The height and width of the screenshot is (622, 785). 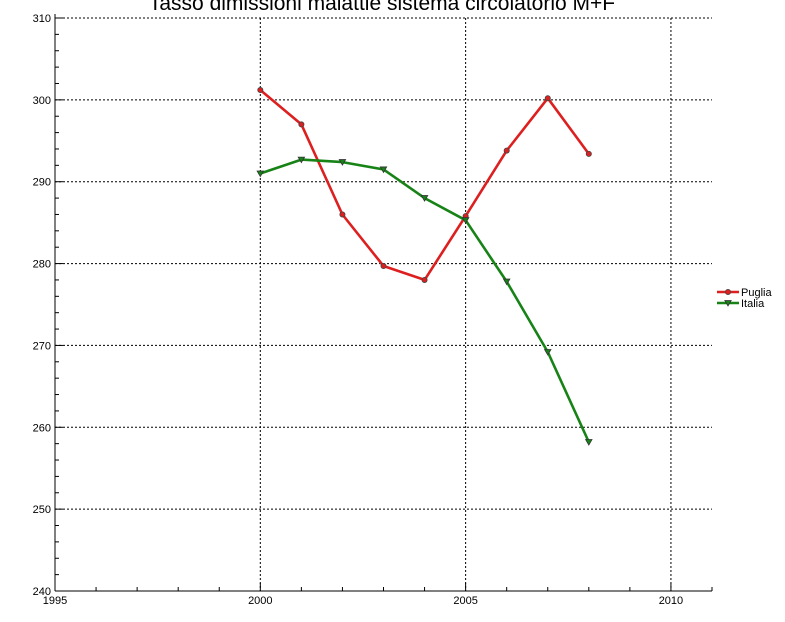 What do you see at coordinates (42, 19) in the screenshot?
I see `y-tick-label: 310` at bounding box center [42, 19].